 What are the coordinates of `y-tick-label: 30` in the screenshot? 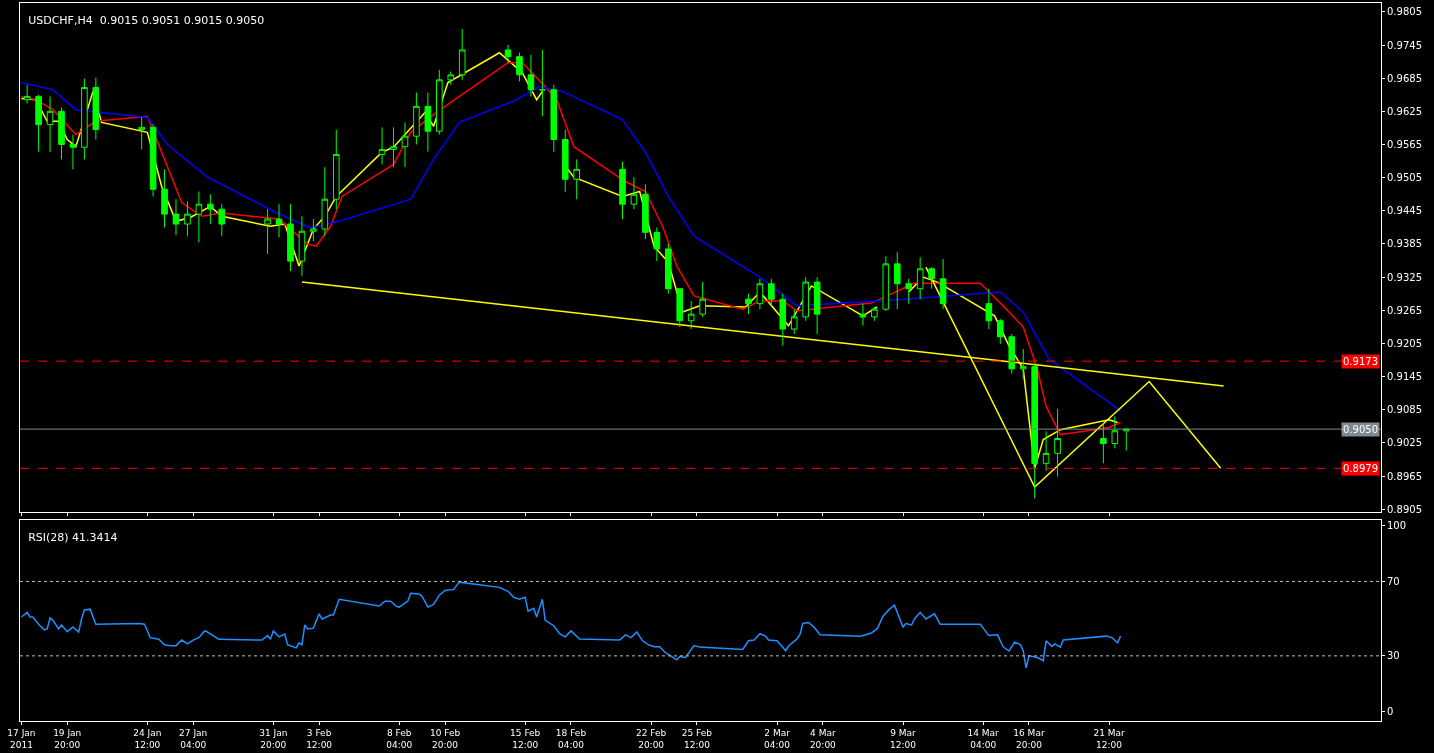 It's located at (1393, 656).